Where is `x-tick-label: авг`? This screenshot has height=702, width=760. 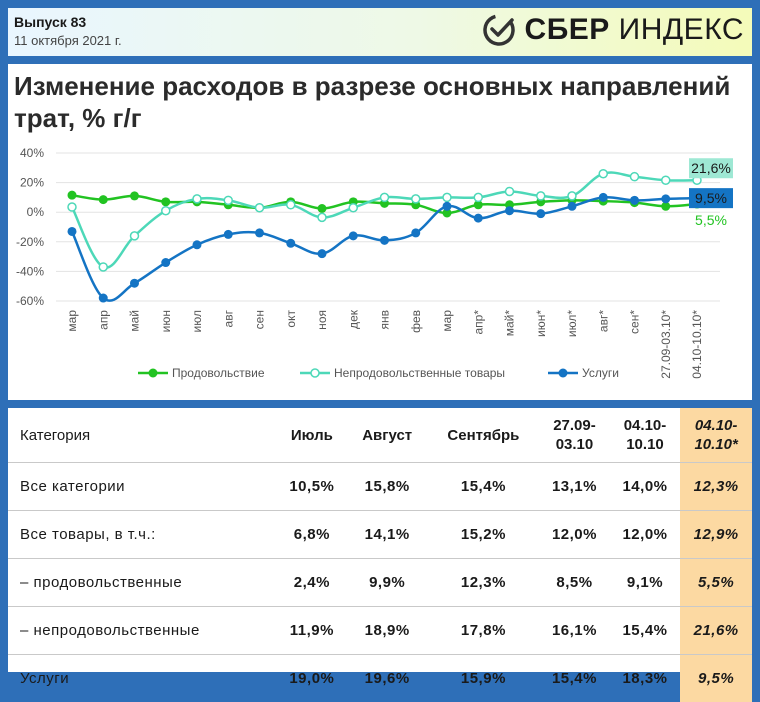
x-tick-label: авг is located at coordinates (228, 318).